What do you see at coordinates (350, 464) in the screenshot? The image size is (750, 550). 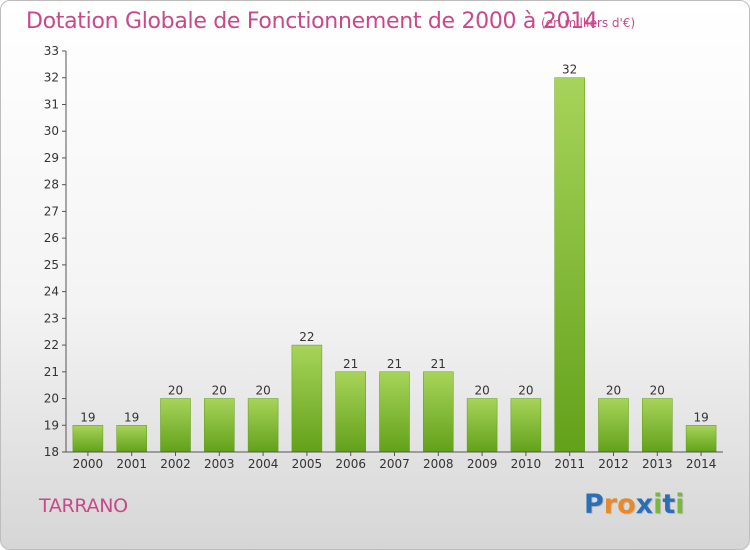 I see `x-tick-label: 2006` at bounding box center [350, 464].